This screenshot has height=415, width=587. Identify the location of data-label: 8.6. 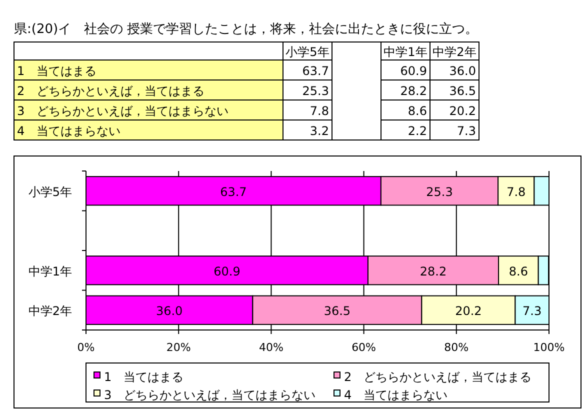
(518, 271).